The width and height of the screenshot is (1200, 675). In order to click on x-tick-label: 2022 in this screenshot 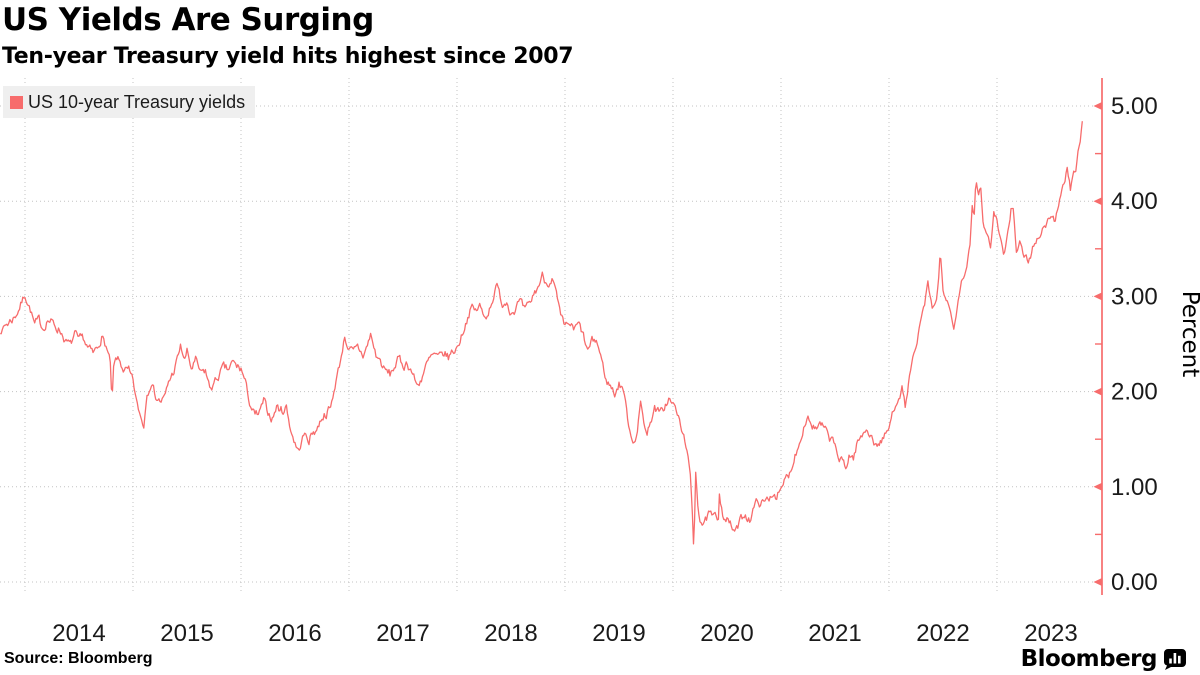, I will do `click(942, 633)`.